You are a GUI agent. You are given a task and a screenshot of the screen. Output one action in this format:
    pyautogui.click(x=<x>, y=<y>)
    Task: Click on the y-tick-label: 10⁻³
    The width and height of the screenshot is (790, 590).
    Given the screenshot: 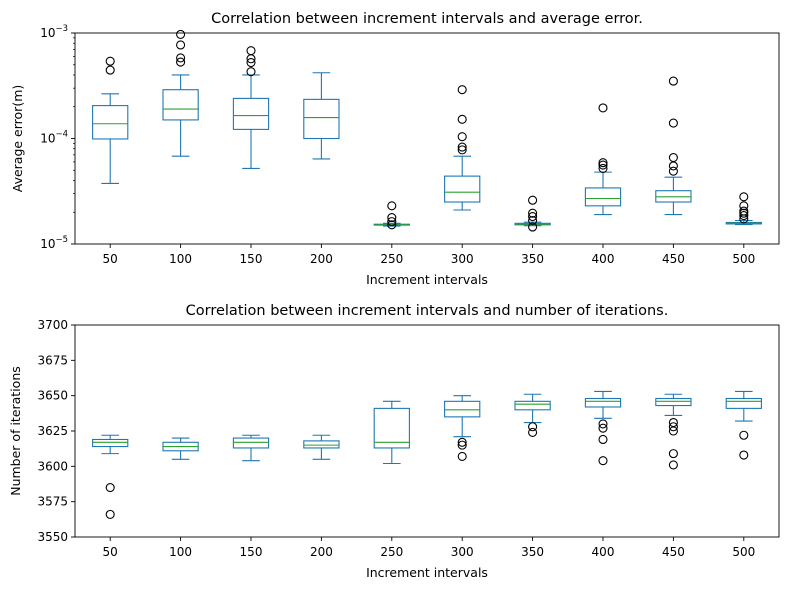 What is the action you would take?
    pyautogui.click(x=54, y=32)
    